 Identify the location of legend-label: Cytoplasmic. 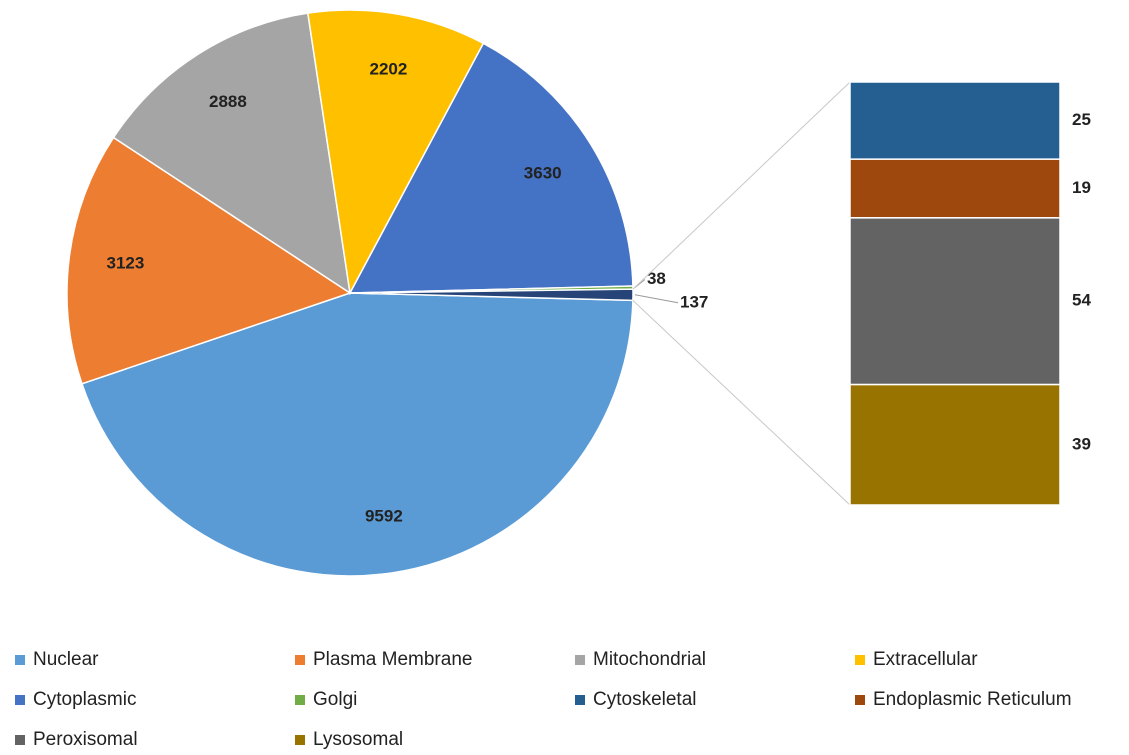
(84, 699).